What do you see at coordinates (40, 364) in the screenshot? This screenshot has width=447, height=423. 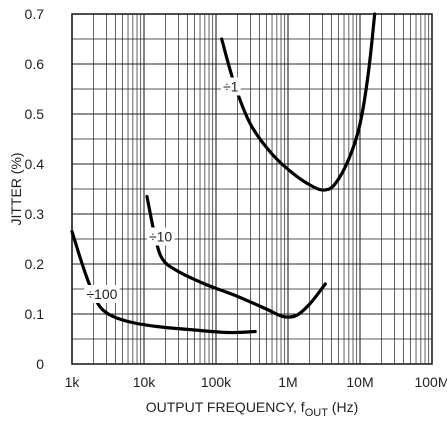 I see `y-tick-label: 0` at bounding box center [40, 364].